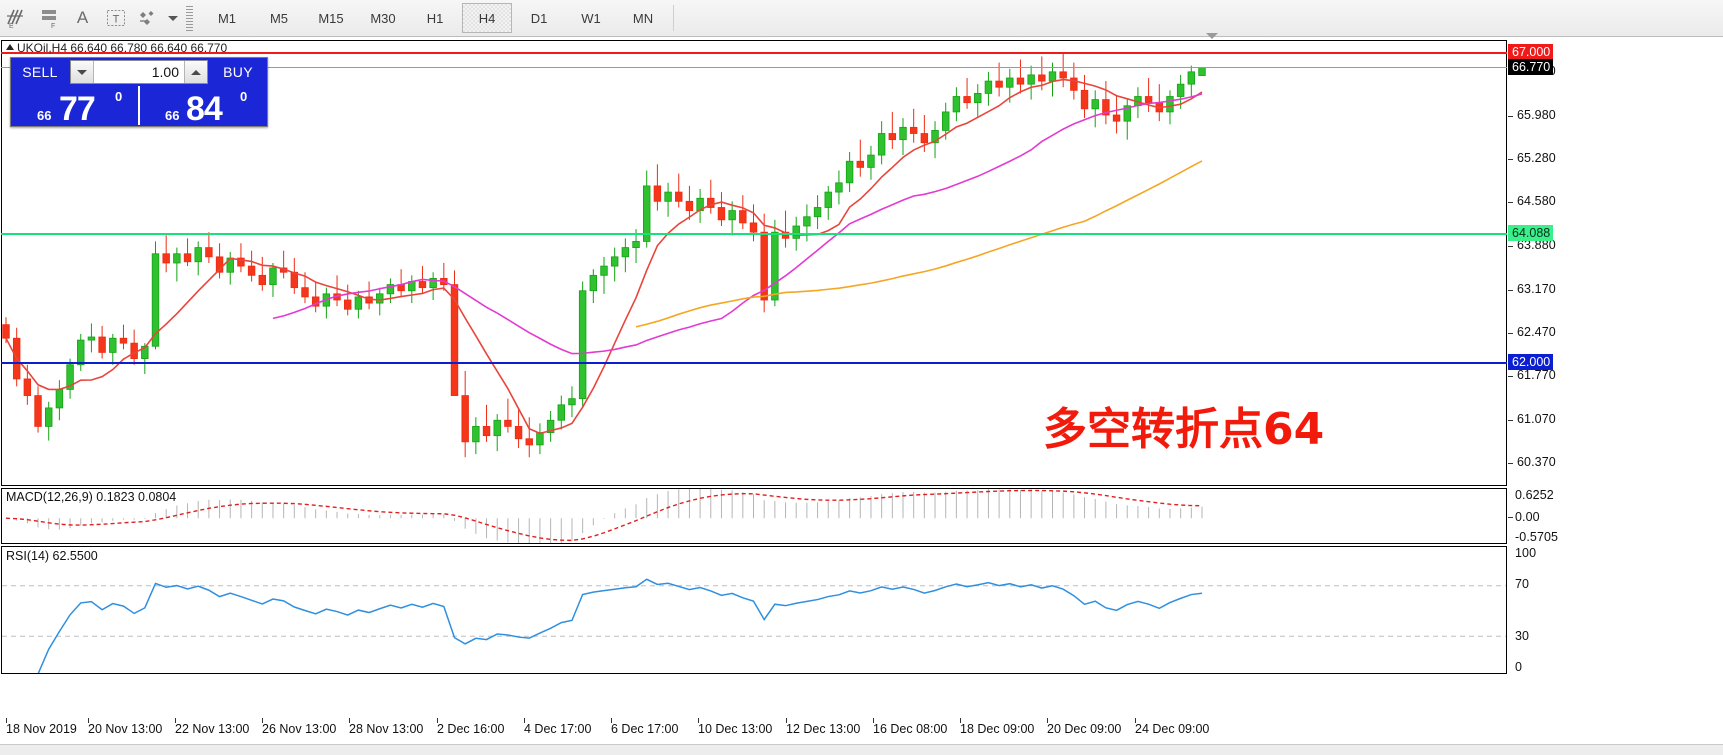 This screenshot has width=1723, height=755. I want to click on rsi-axis-label: 0, so click(1519, 667).